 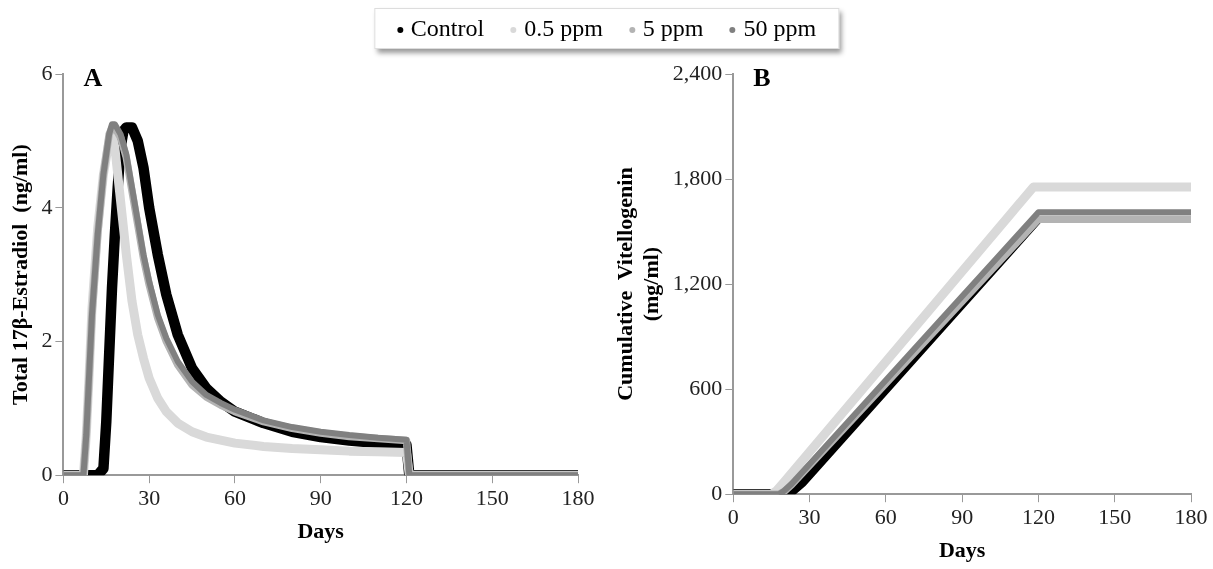 What do you see at coordinates (47, 72) in the screenshot?
I see `y-tick-label: 6` at bounding box center [47, 72].